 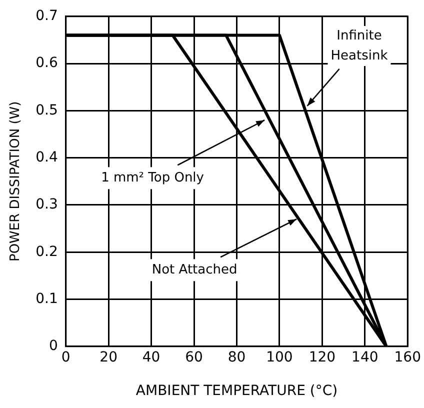 I want to click on y-tick-label: 0.7, so click(x=47, y=16).